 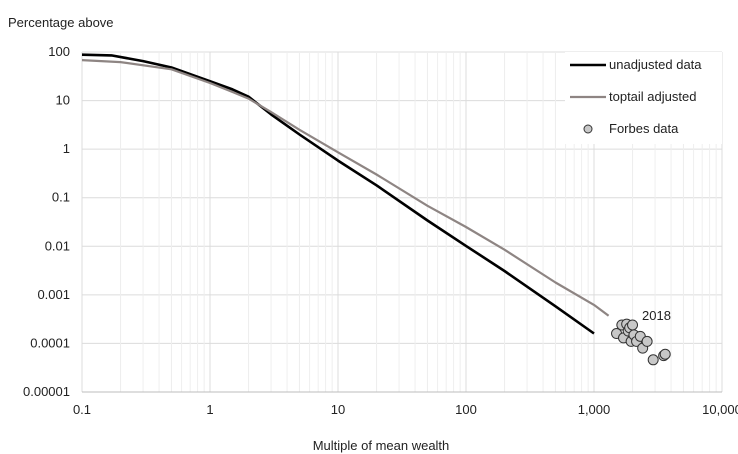 I want to click on x-tick-label: 10, so click(x=338, y=409).